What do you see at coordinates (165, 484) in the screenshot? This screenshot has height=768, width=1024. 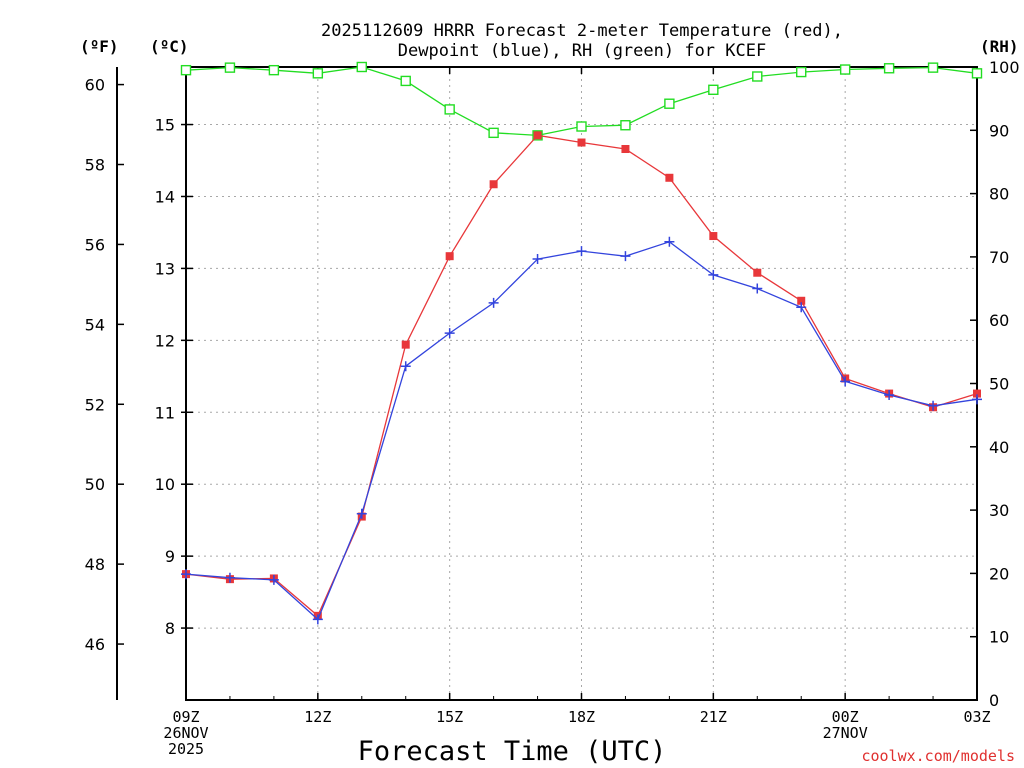 I see `celsius-tick-label: 10` at bounding box center [165, 484].